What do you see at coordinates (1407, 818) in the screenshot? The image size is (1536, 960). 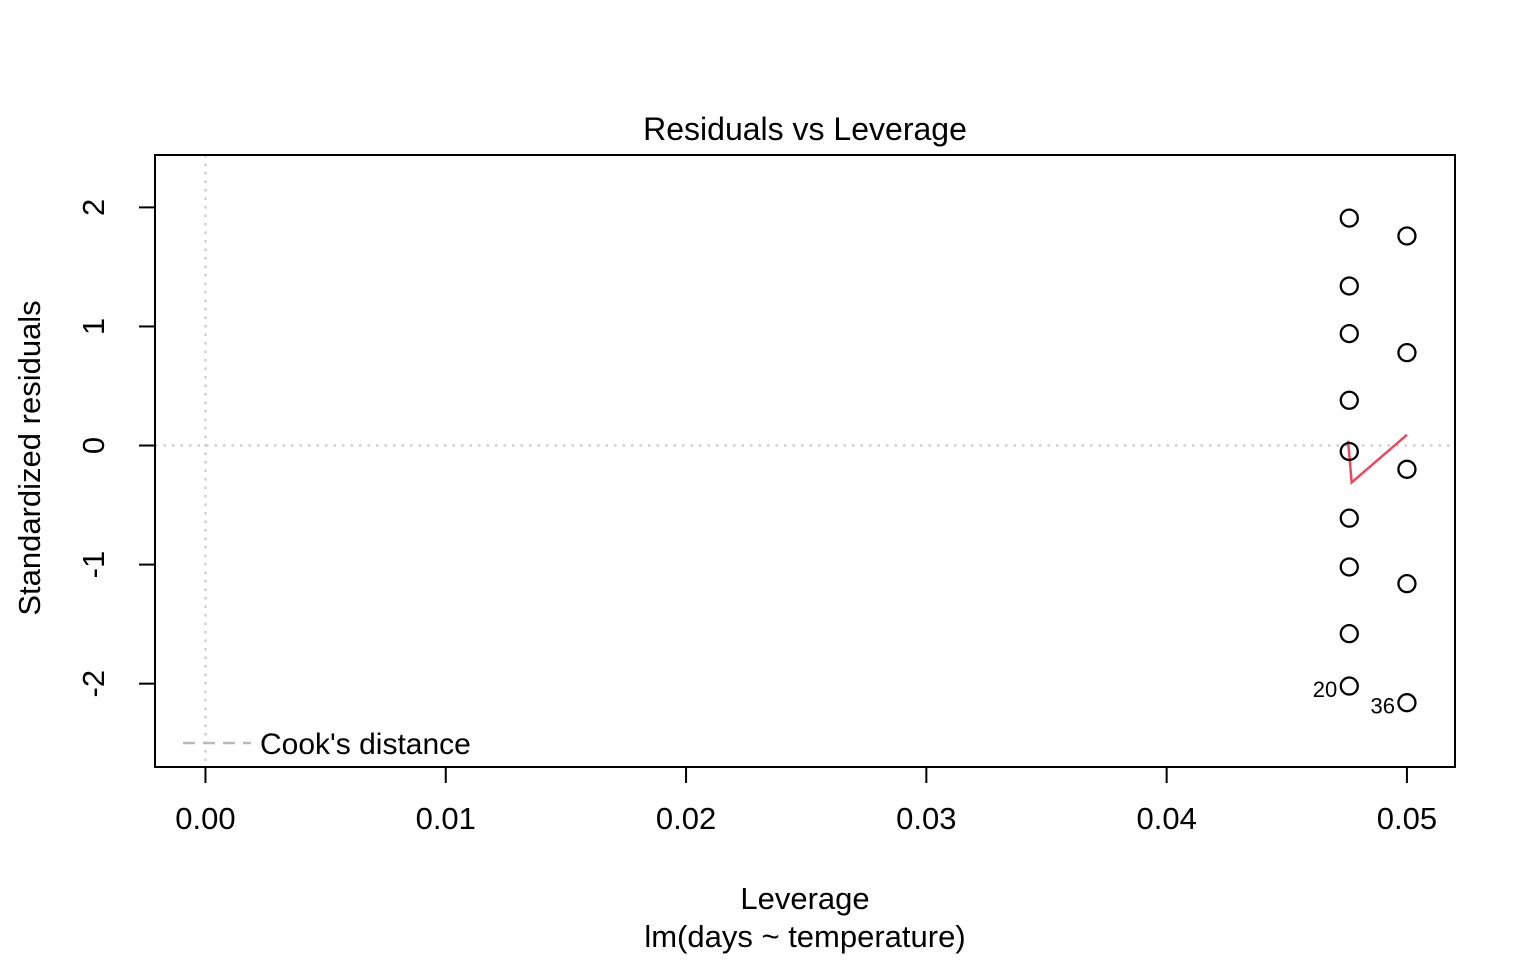 I see `x-axis-tick-label: 0.05` at bounding box center [1407, 818].